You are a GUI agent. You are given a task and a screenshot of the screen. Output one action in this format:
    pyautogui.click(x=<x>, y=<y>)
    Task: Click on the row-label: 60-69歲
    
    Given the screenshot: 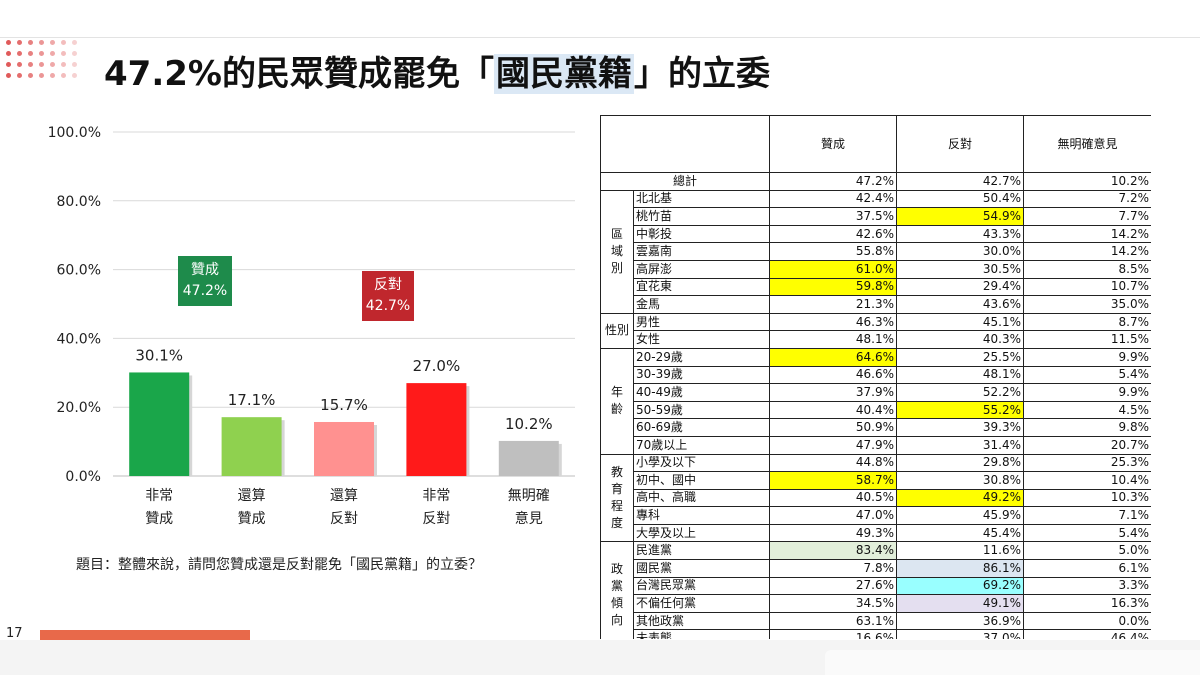 What is the action you would take?
    pyautogui.click(x=701, y=427)
    